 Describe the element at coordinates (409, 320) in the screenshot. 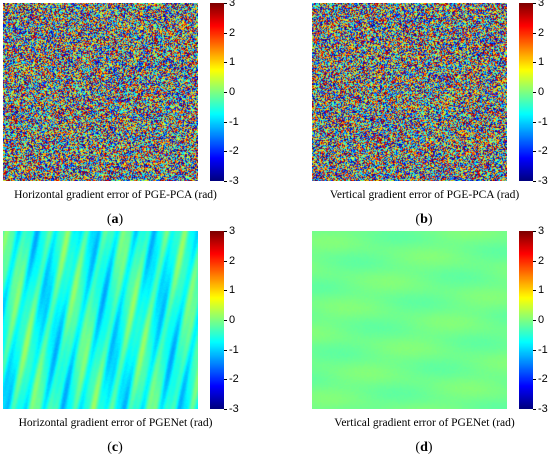

I see `error-map-d` at that location.